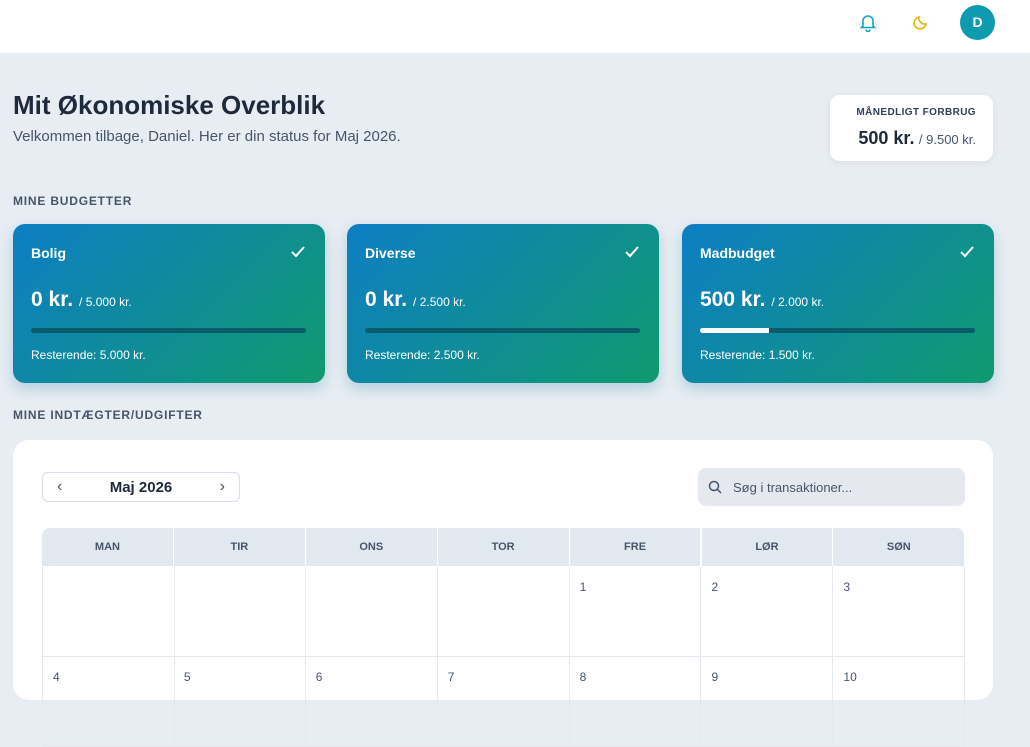  Describe the element at coordinates (108, 547) in the screenshot. I see `weekday-header: MAN` at that location.